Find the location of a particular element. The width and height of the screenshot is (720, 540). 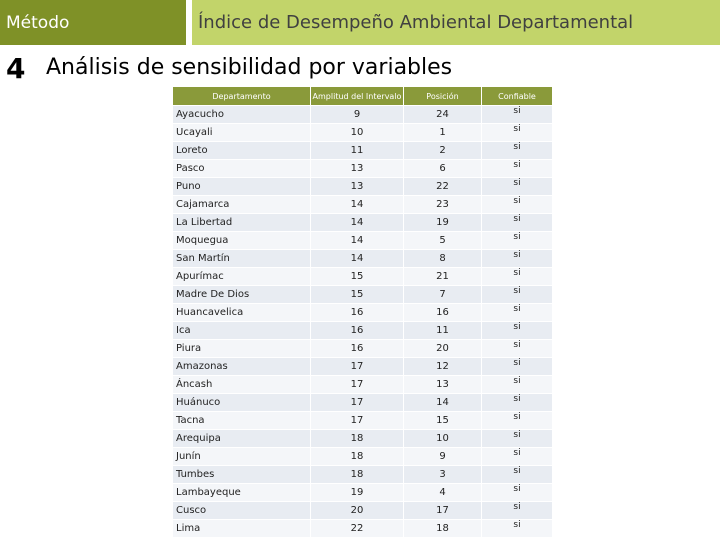

table-cell: 5 is located at coordinates (442, 240).